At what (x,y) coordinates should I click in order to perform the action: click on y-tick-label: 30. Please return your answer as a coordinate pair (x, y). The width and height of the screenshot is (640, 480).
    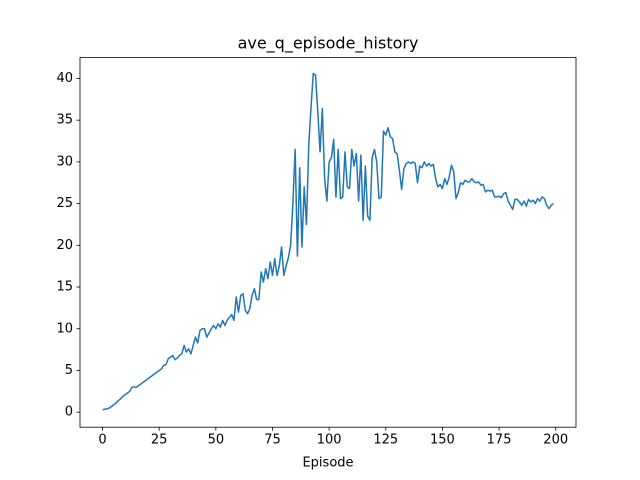
    Looking at the image, I should click on (64, 161).